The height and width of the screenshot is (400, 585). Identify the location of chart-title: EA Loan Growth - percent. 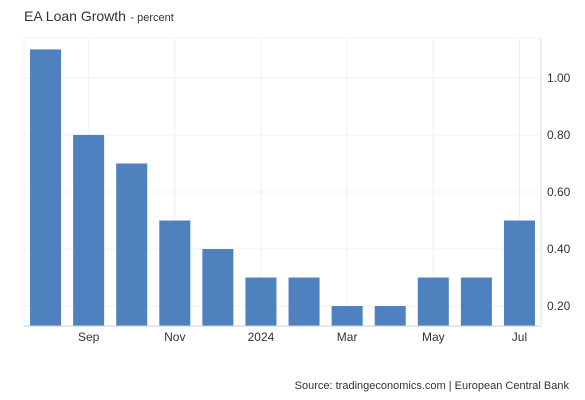
(99, 17).